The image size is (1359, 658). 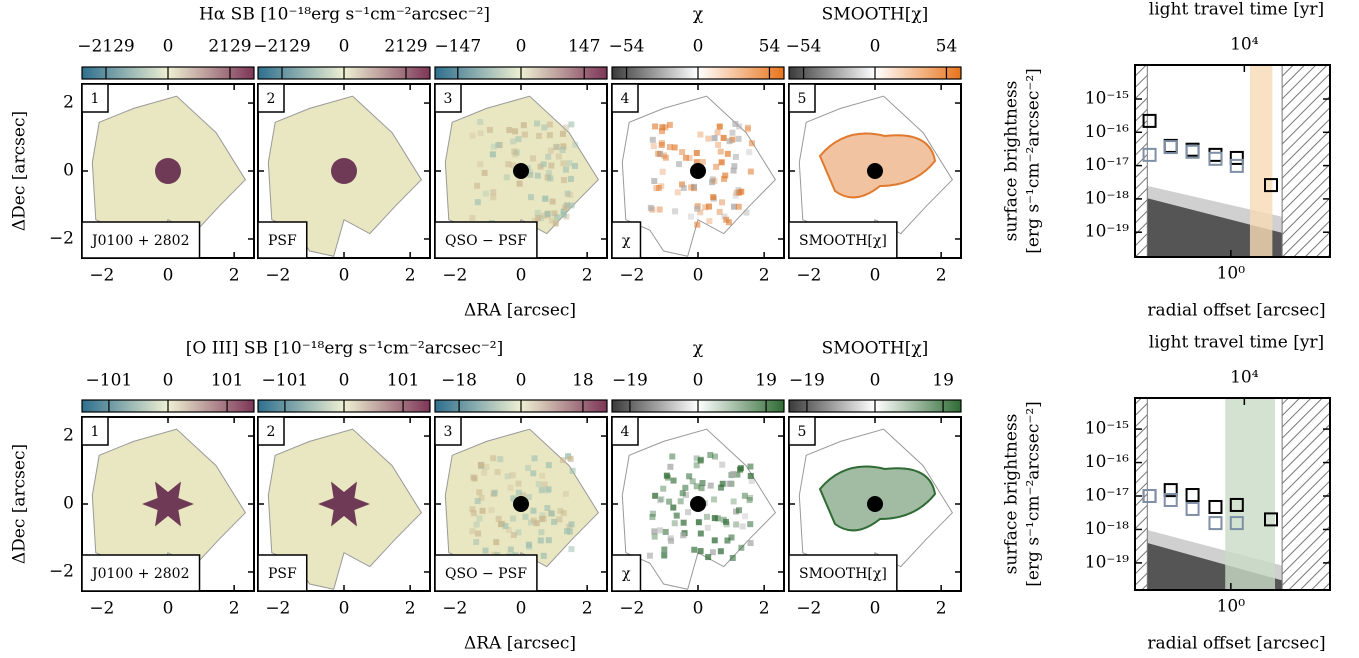 What do you see at coordinates (234, 609) in the screenshot?
I see `x-tick-label: 2` at bounding box center [234, 609].